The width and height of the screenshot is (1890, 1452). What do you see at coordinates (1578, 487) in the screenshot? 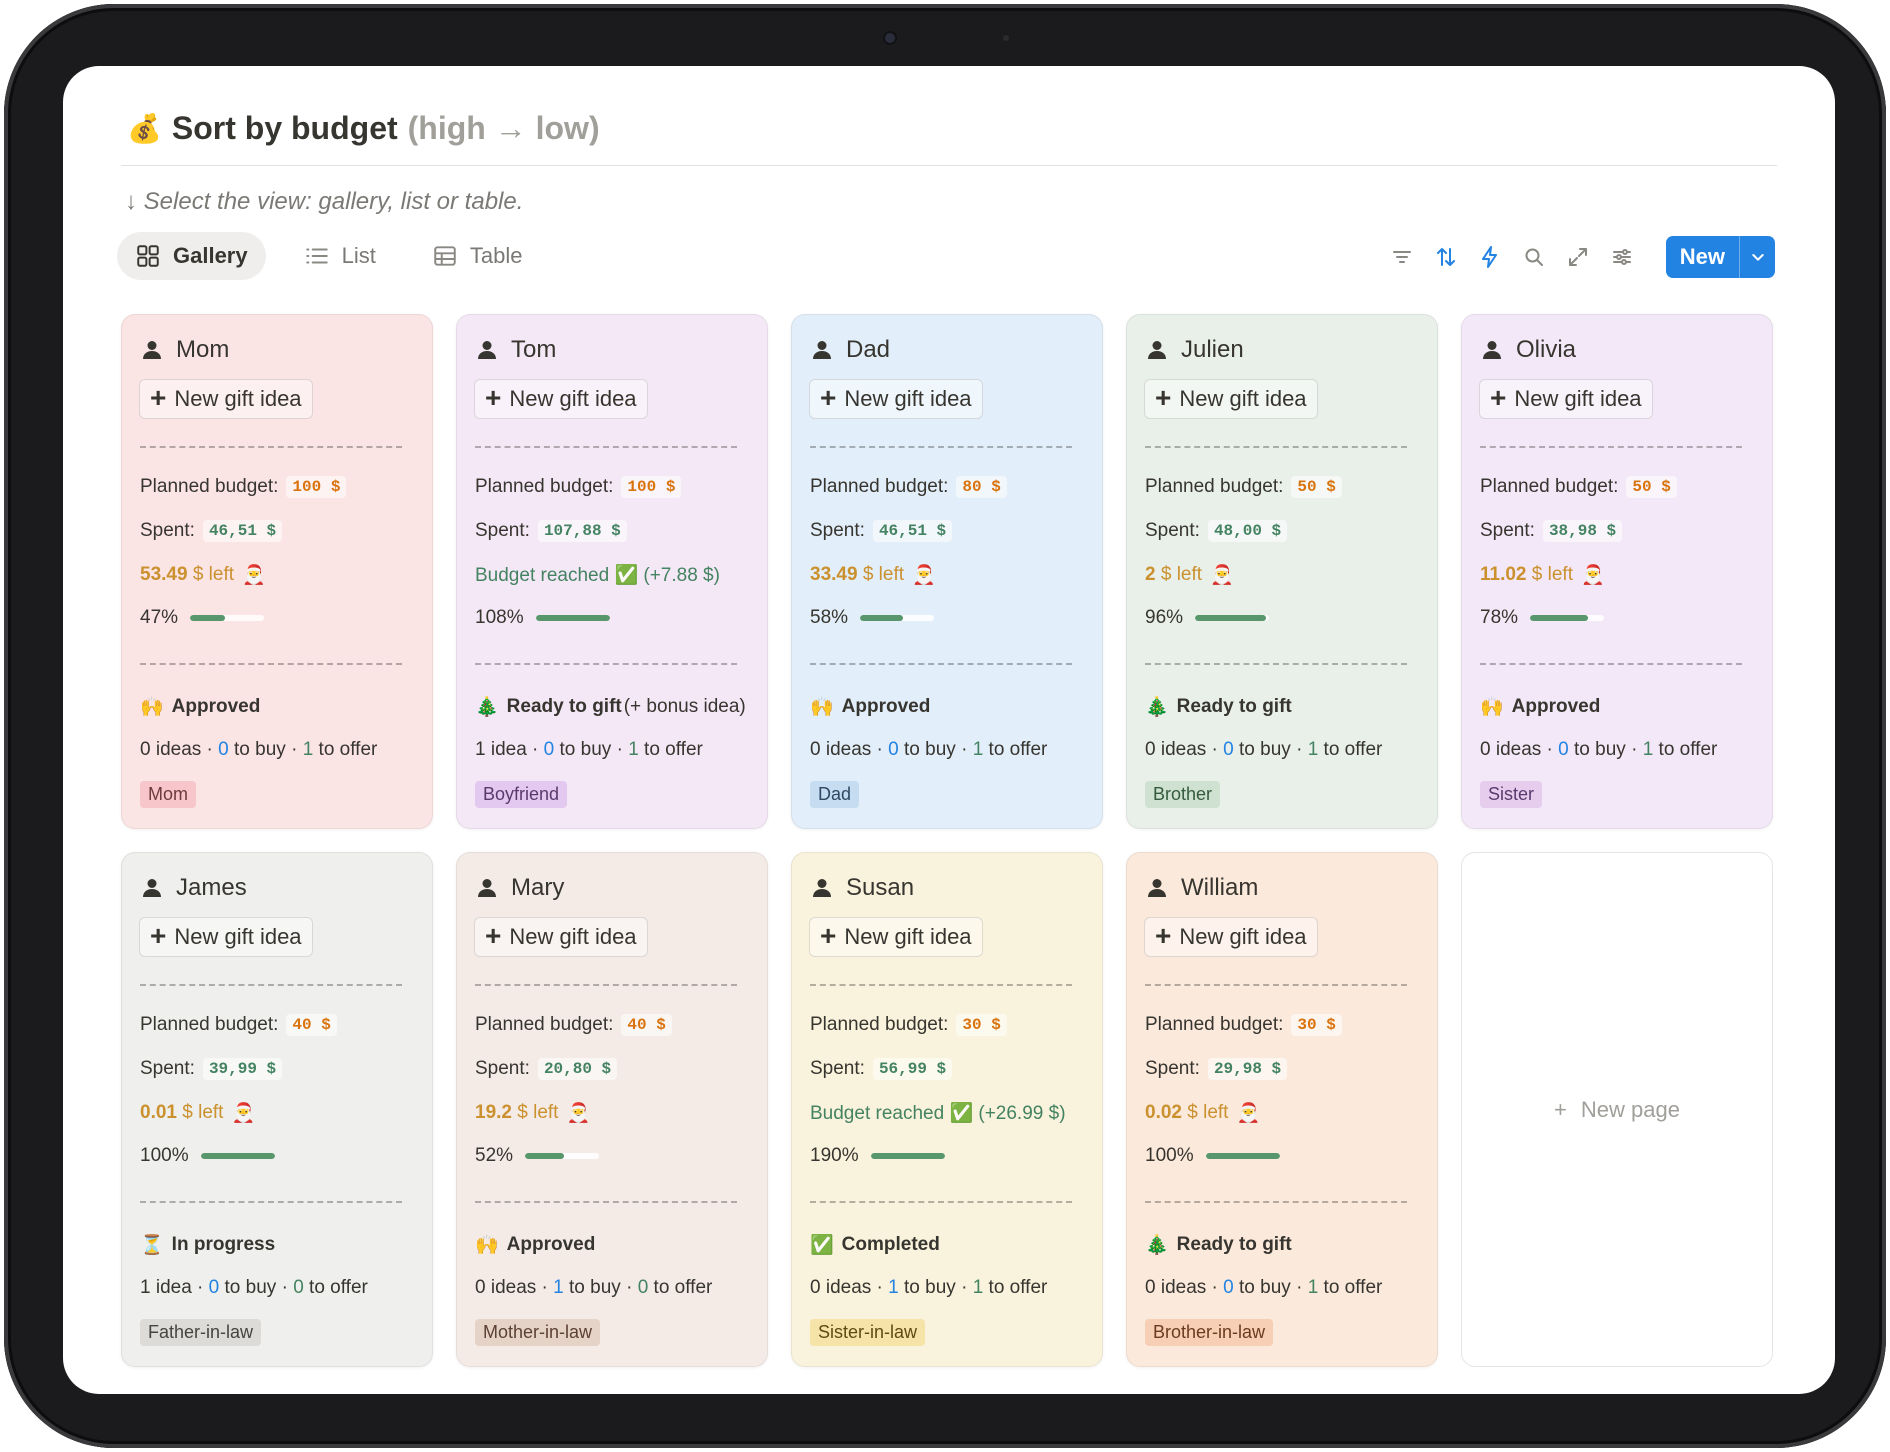
I see `planned-budget-row: Planned budget: 50 $` at bounding box center [1578, 487].